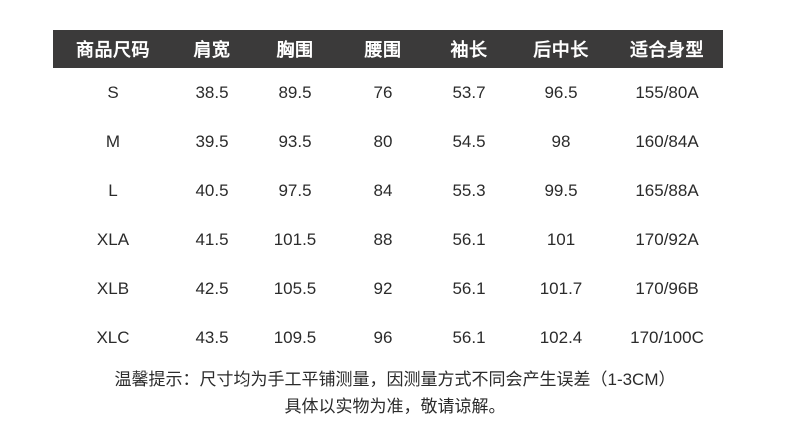  What do you see at coordinates (383, 92) in the screenshot?
I see `cell-waist: 76` at bounding box center [383, 92].